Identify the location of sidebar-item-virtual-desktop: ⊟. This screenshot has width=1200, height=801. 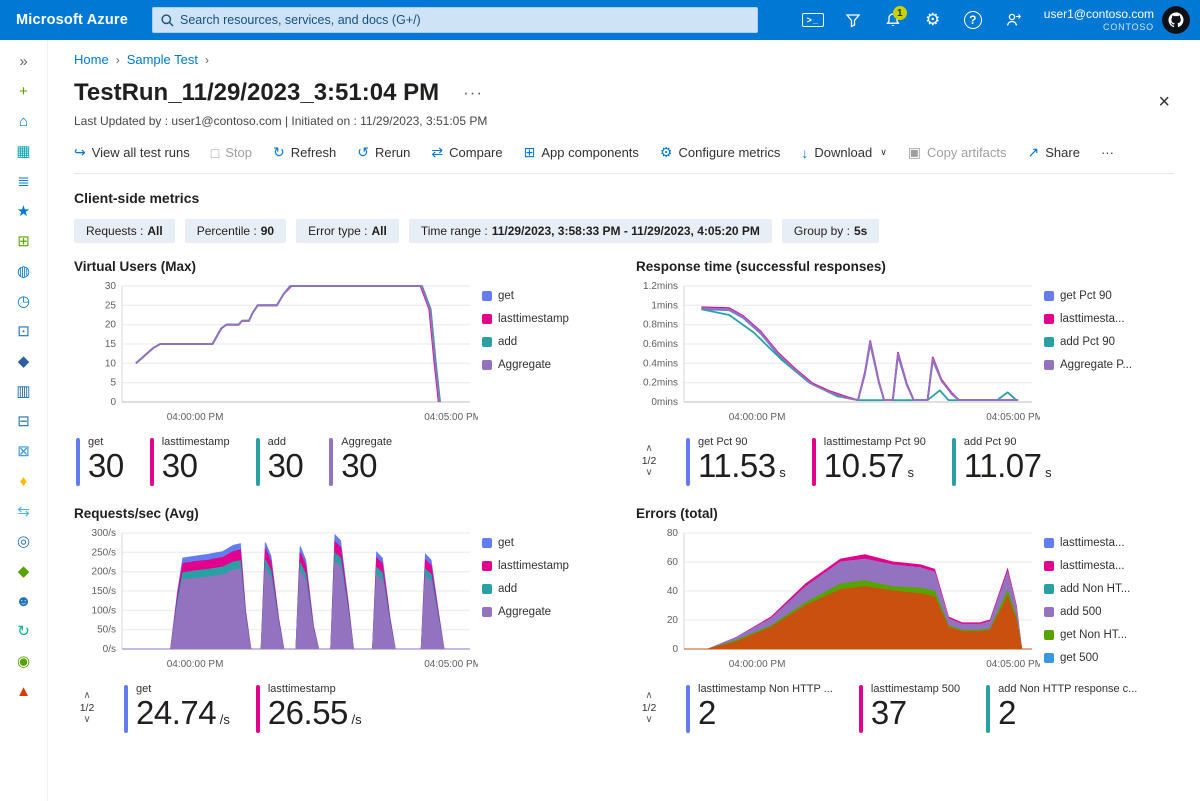
(24, 421).